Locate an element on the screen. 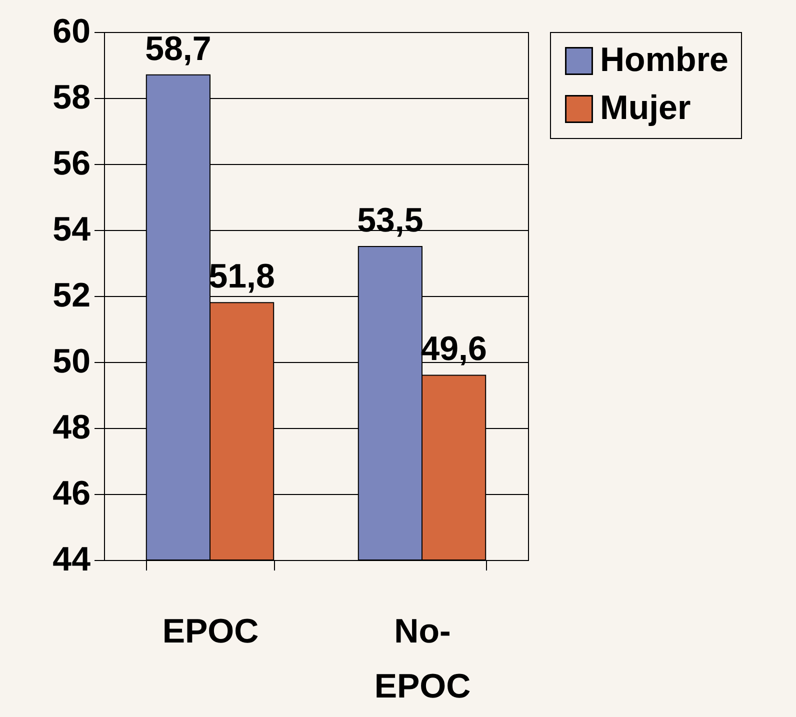 This screenshot has height=717, width=796. y-tick-label: 46 is located at coordinates (71, 493).